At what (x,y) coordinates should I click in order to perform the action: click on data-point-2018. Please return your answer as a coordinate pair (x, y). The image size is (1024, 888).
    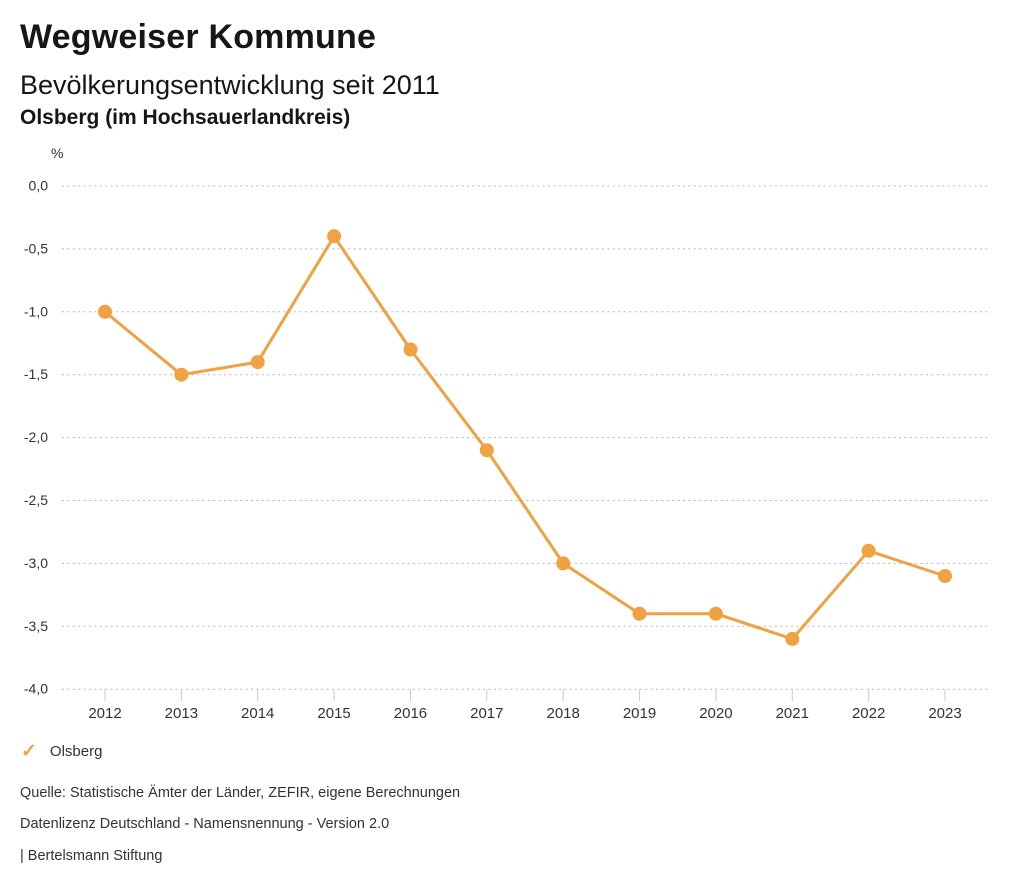
    Looking at the image, I should click on (563, 563).